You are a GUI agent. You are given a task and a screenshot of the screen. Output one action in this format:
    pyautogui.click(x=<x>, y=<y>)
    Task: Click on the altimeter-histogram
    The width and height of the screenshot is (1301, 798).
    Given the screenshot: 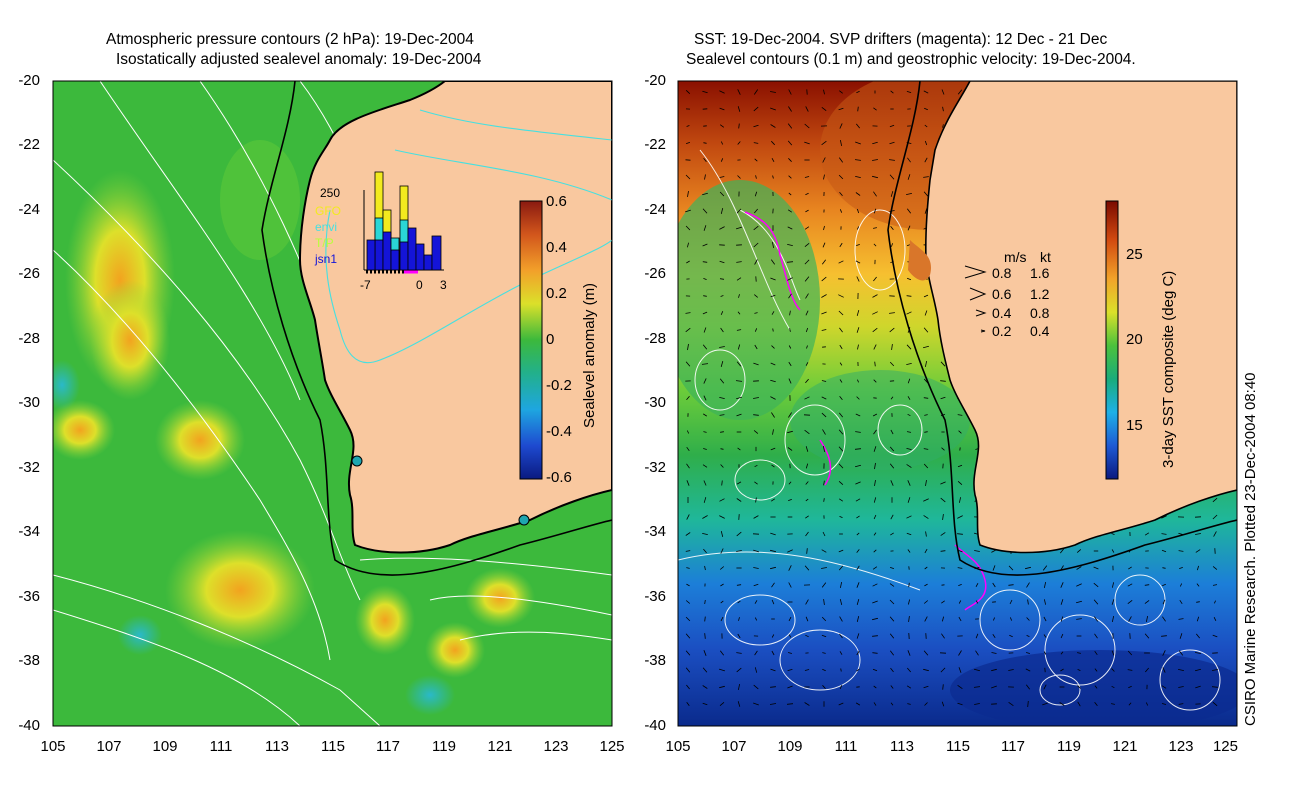 What is the action you would take?
    pyautogui.click(x=403, y=222)
    